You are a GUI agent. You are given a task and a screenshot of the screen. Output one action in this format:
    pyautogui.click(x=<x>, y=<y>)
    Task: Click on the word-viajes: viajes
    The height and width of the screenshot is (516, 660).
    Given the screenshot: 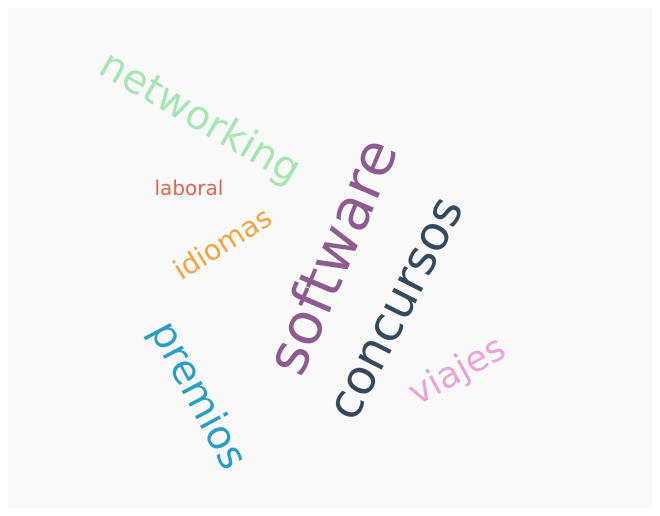 What is the action you would take?
    pyautogui.click(x=457, y=370)
    